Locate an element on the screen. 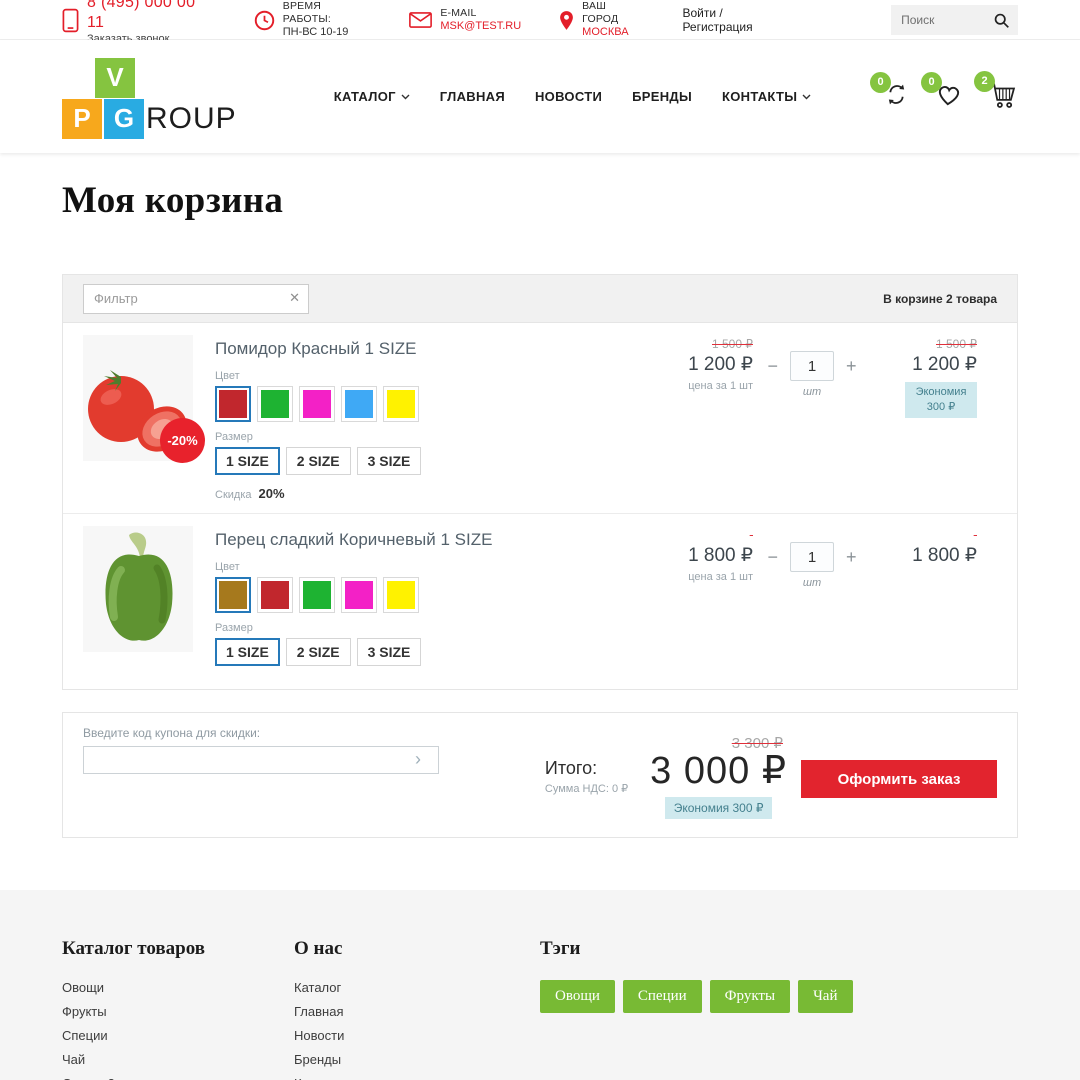 This screenshot has height=1080, width=1080. city-value: МОСКВА is located at coordinates (605, 33).